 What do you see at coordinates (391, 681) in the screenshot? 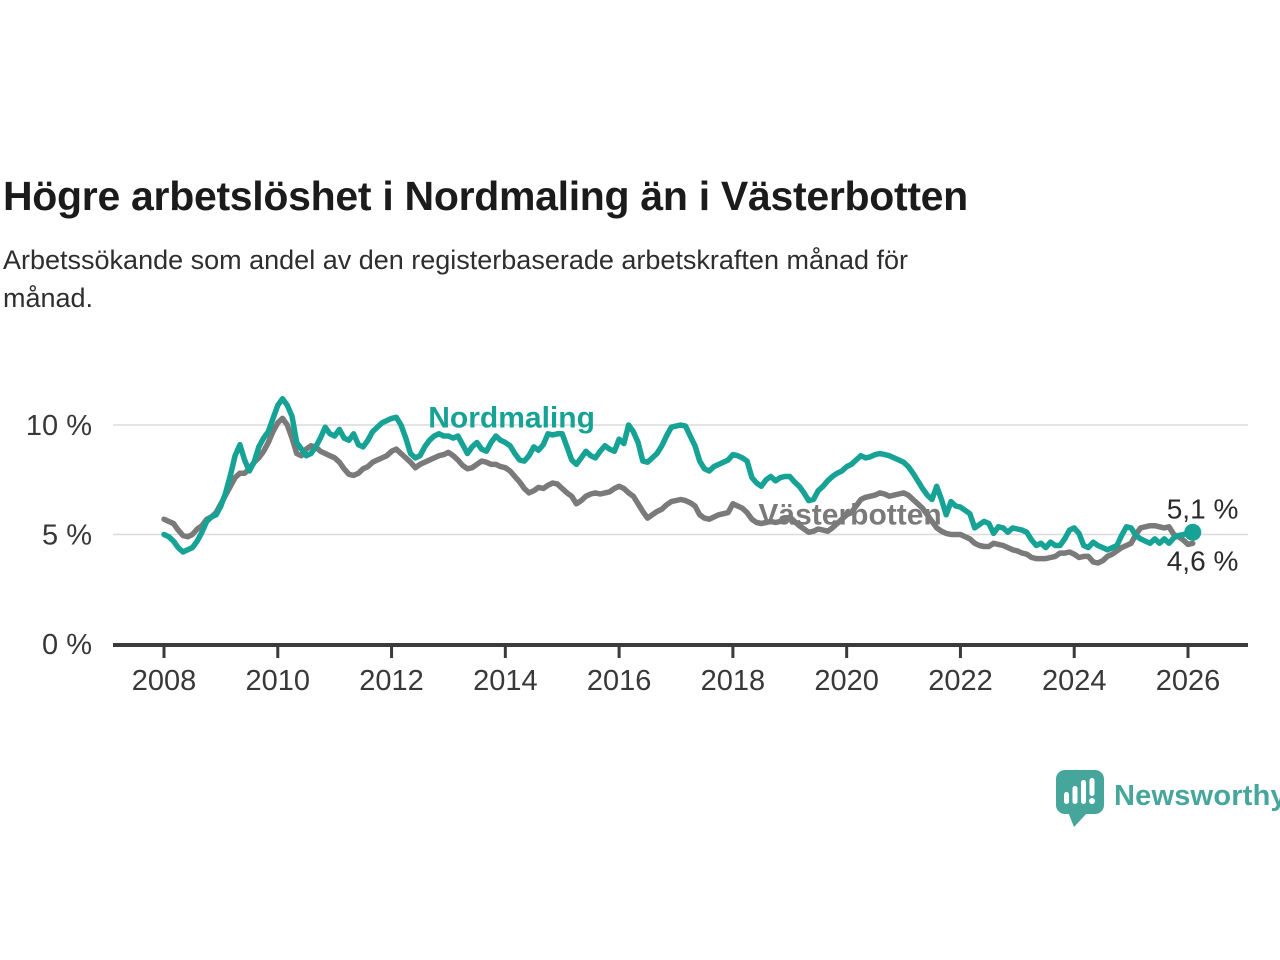
I see `x-tick-label-2012: 2012` at bounding box center [391, 681].